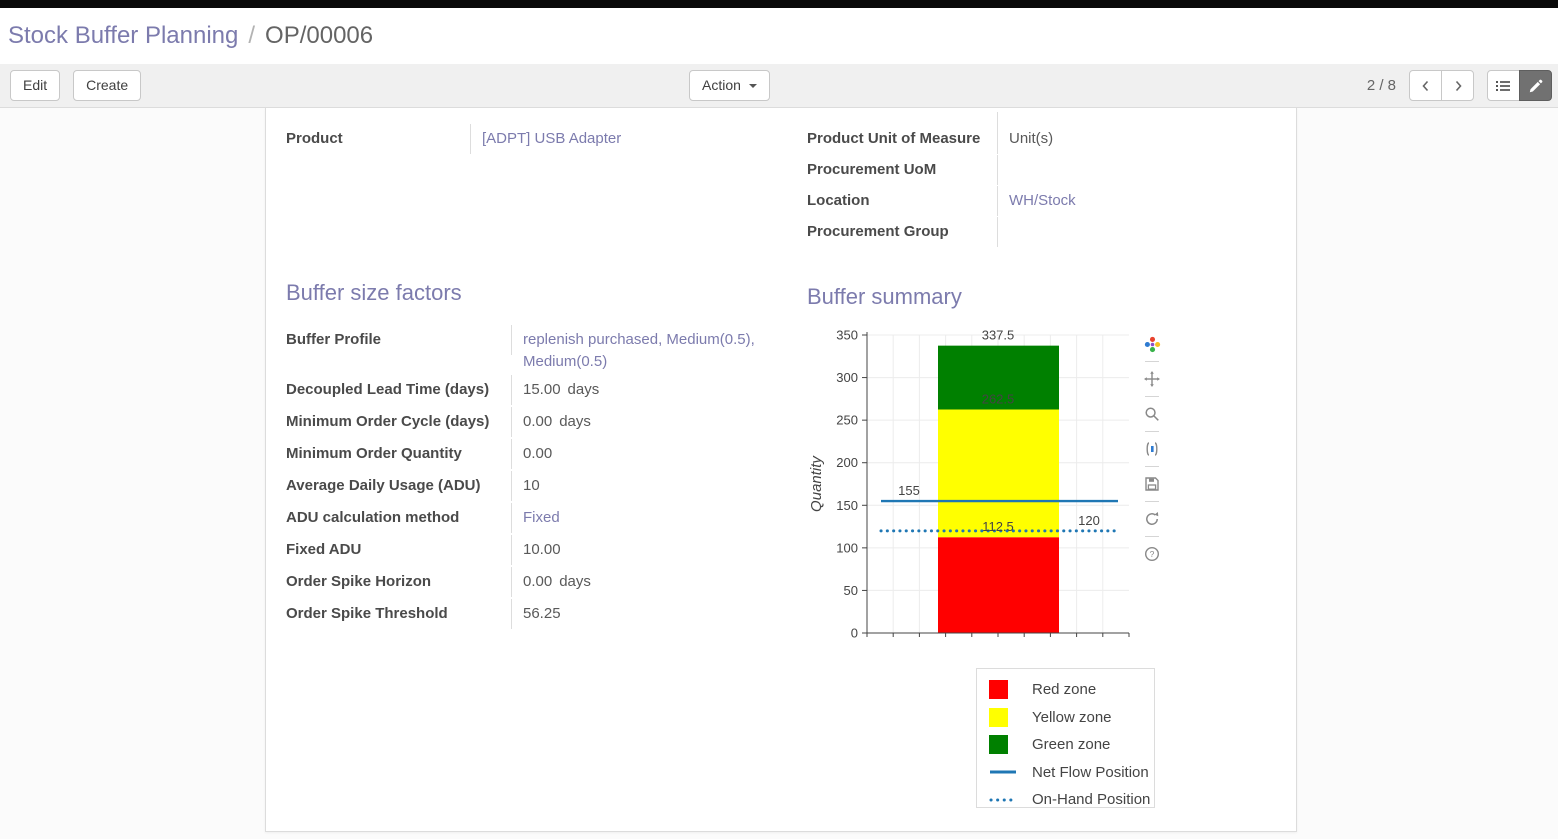  I want to click on field-value-decoupled-lead-time-days: 15.00 days, so click(641, 389).